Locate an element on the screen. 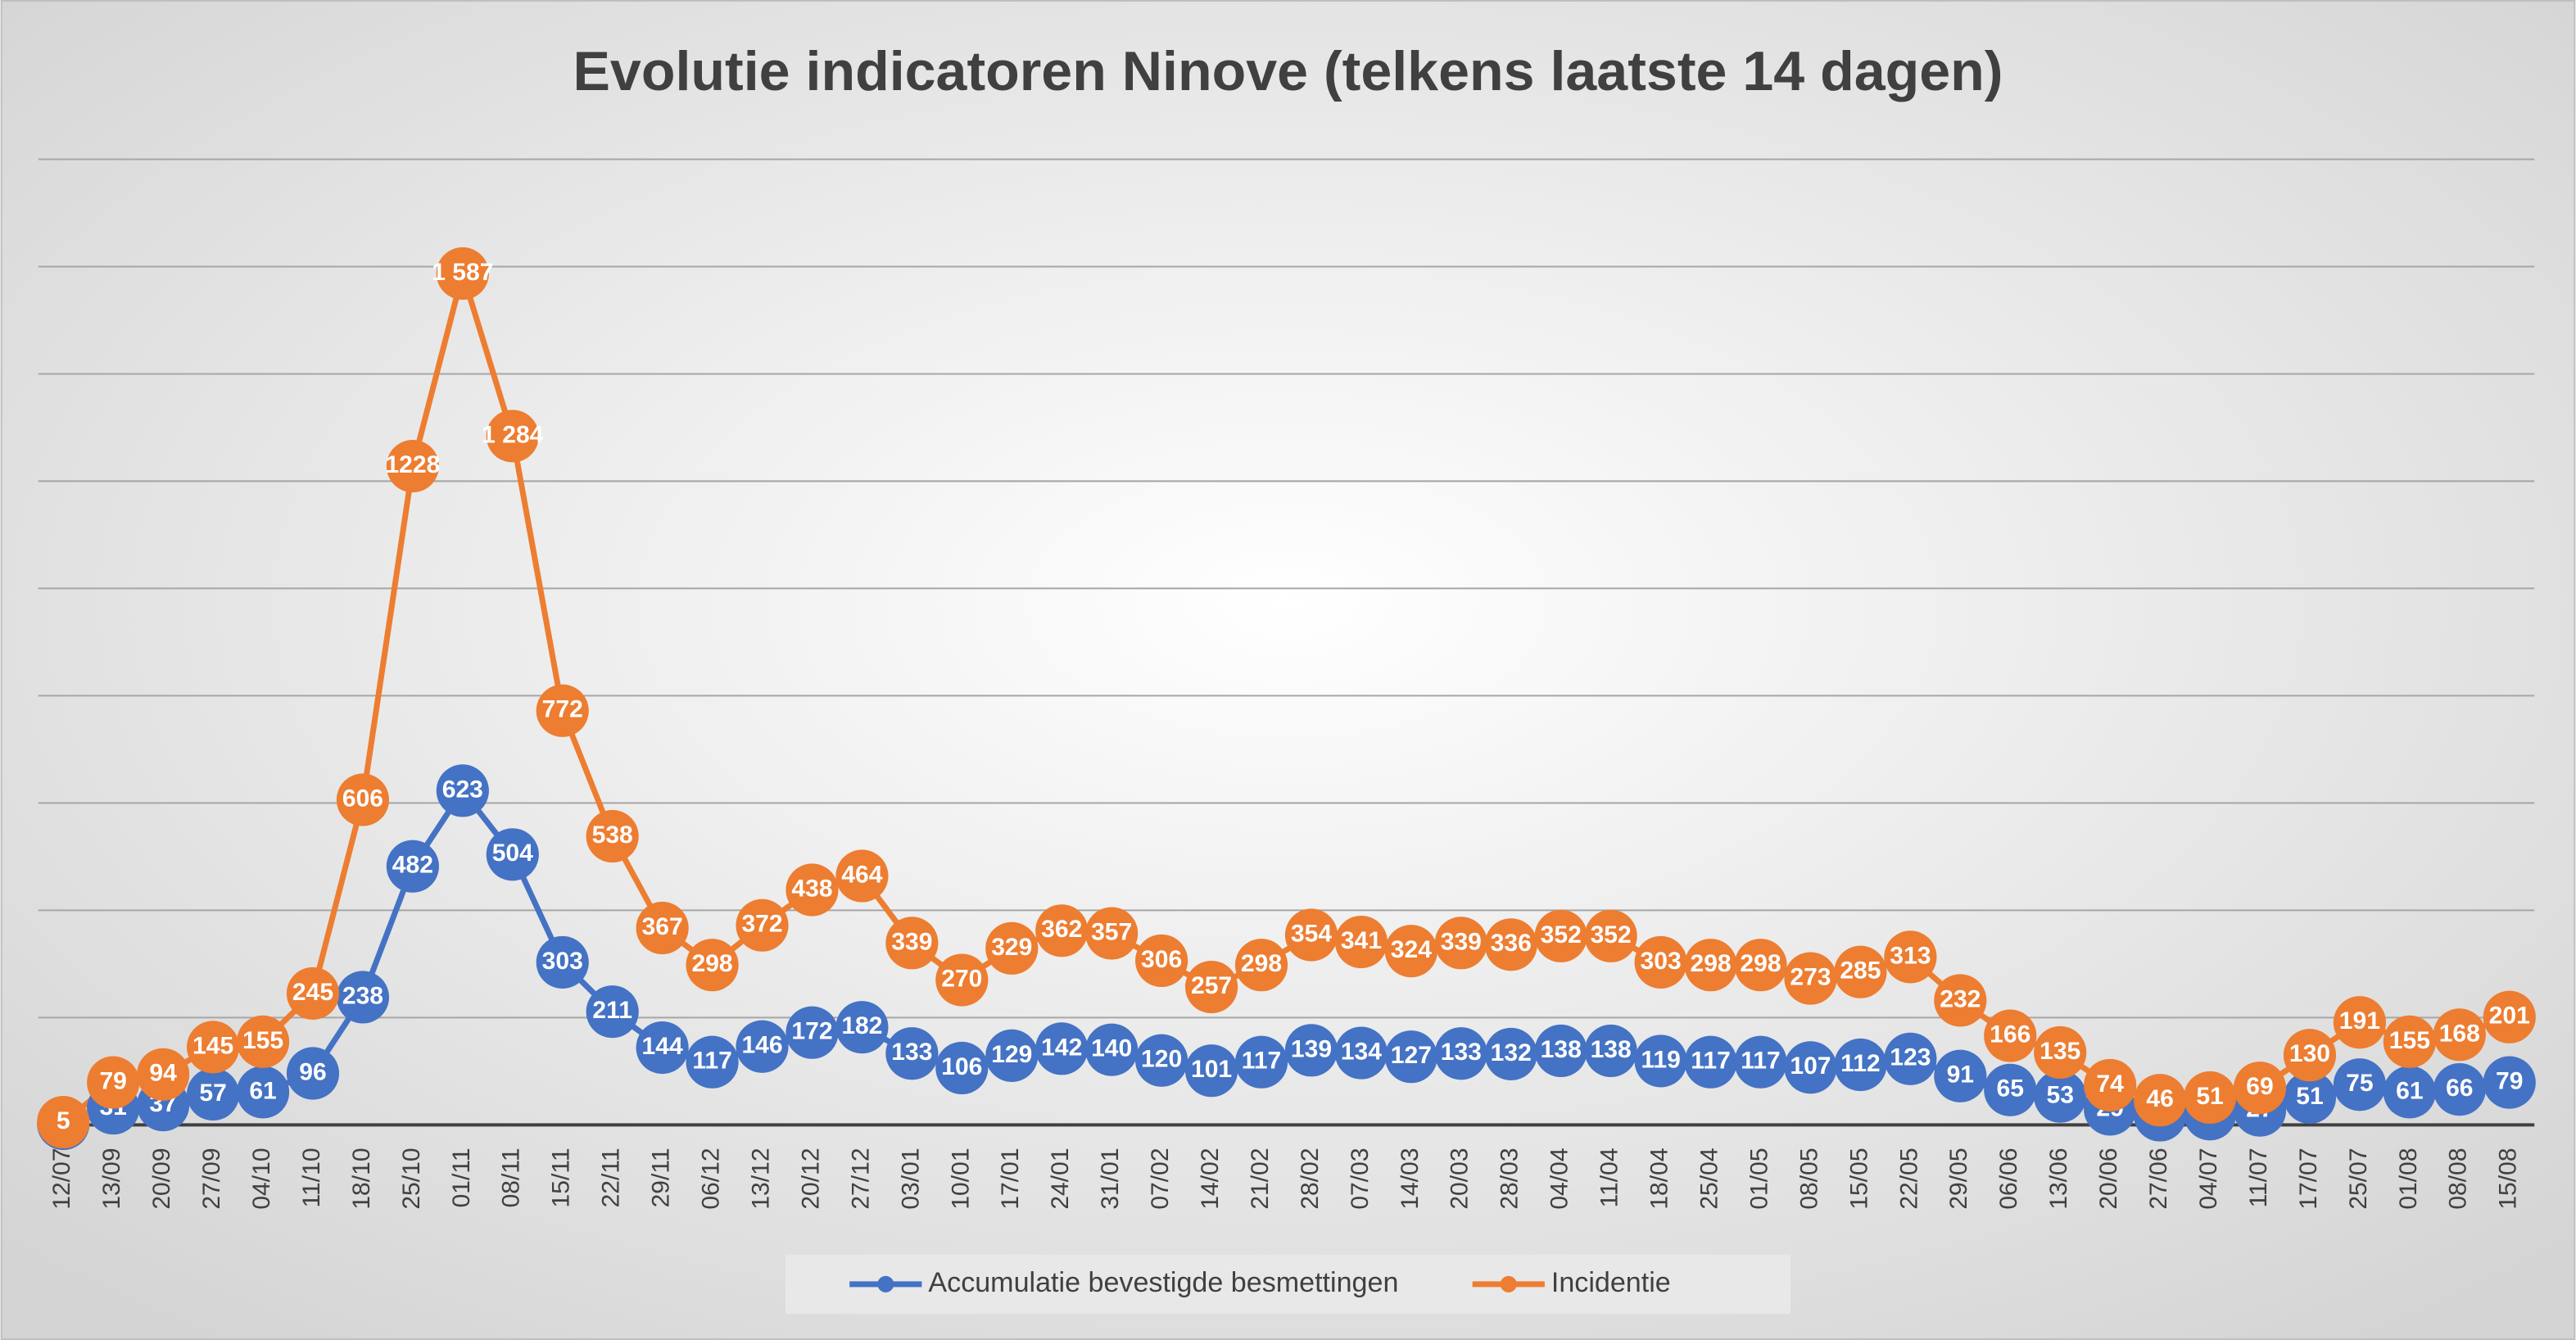  data-label: 341 is located at coordinates (1361, 940).